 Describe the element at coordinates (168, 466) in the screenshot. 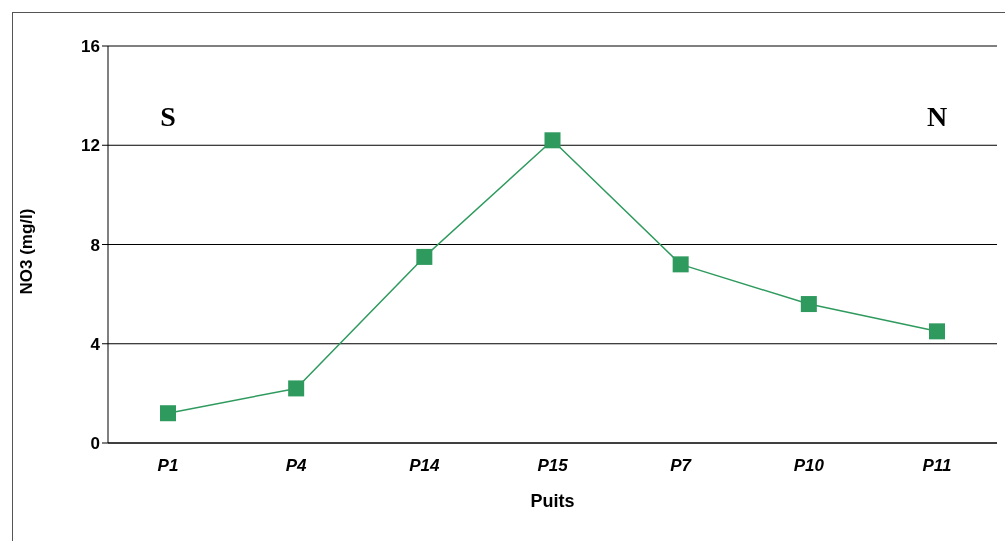

I see `x-tick-label: P1` at that location.